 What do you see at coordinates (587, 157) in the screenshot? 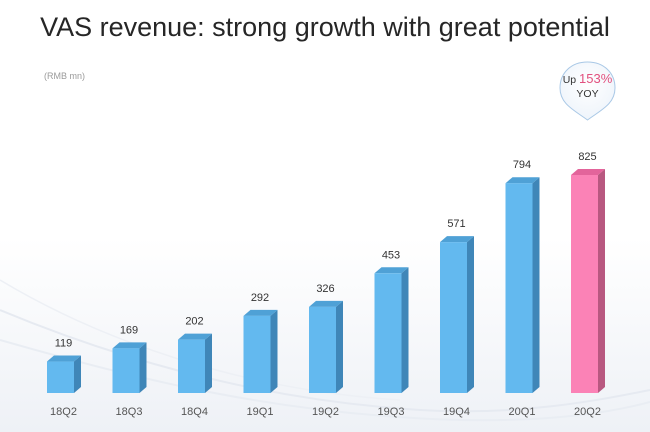
I see `data-label: 825` at bounding box center [587, 157].